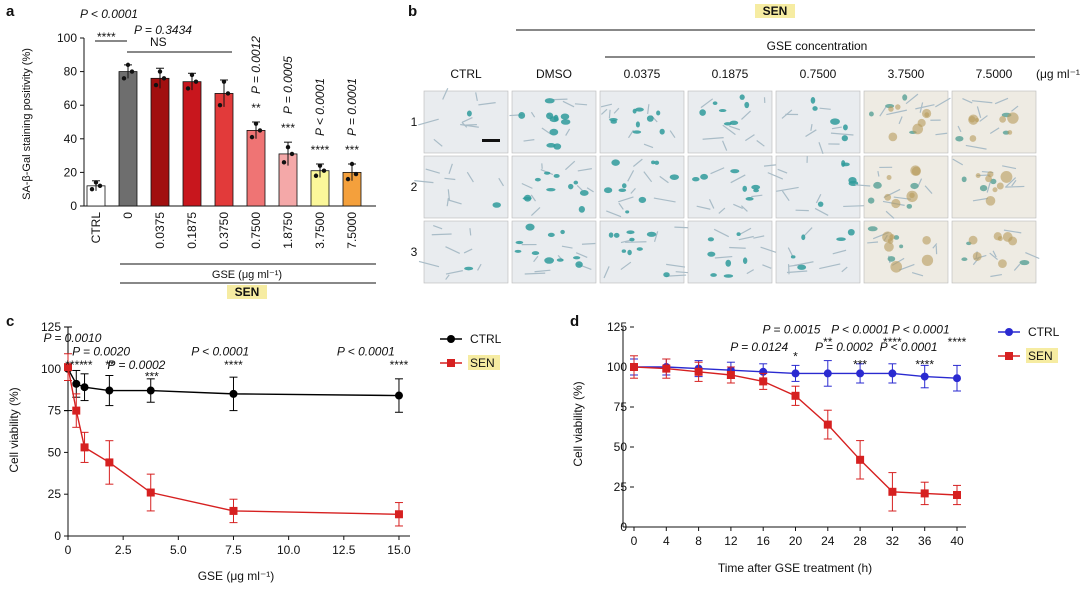 The image size is (1080, 591). I want to click on panel-c-xtick-label: 7.5, so click(233, 550).